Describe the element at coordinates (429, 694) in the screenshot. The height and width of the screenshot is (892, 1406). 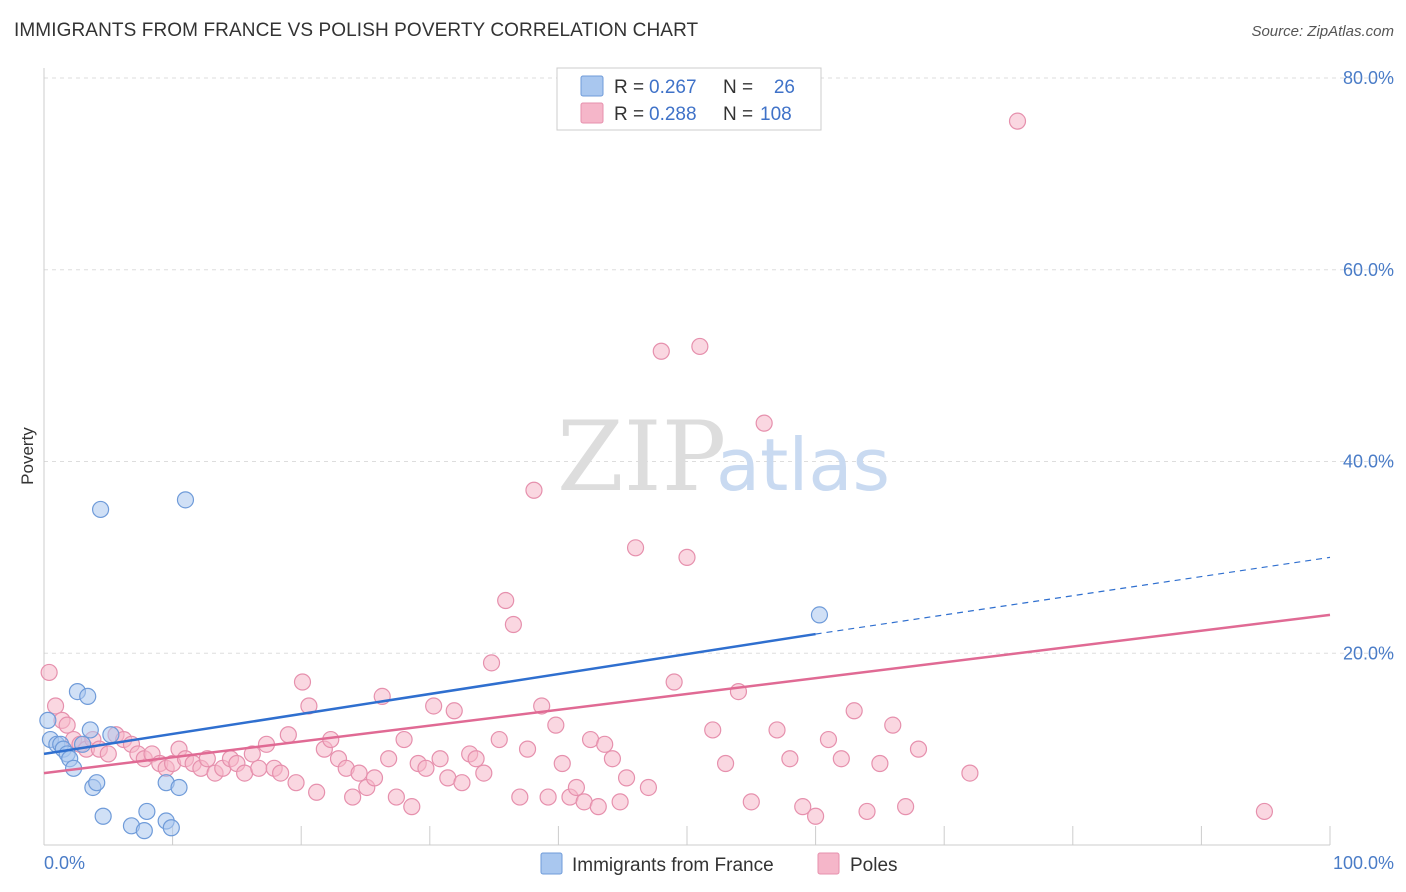
I see `immigrants-from-france-trend-line` at that location.